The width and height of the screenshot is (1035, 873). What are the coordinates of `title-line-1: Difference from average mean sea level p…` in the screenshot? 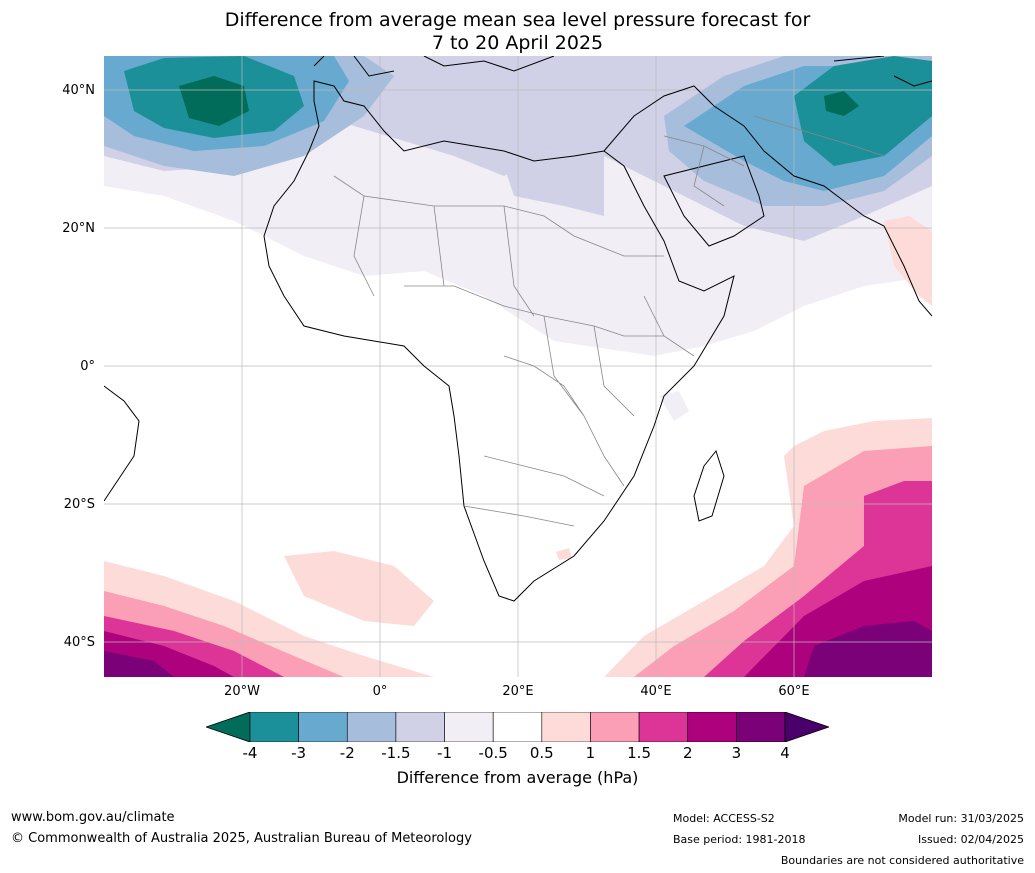 It's located at (517, 20).